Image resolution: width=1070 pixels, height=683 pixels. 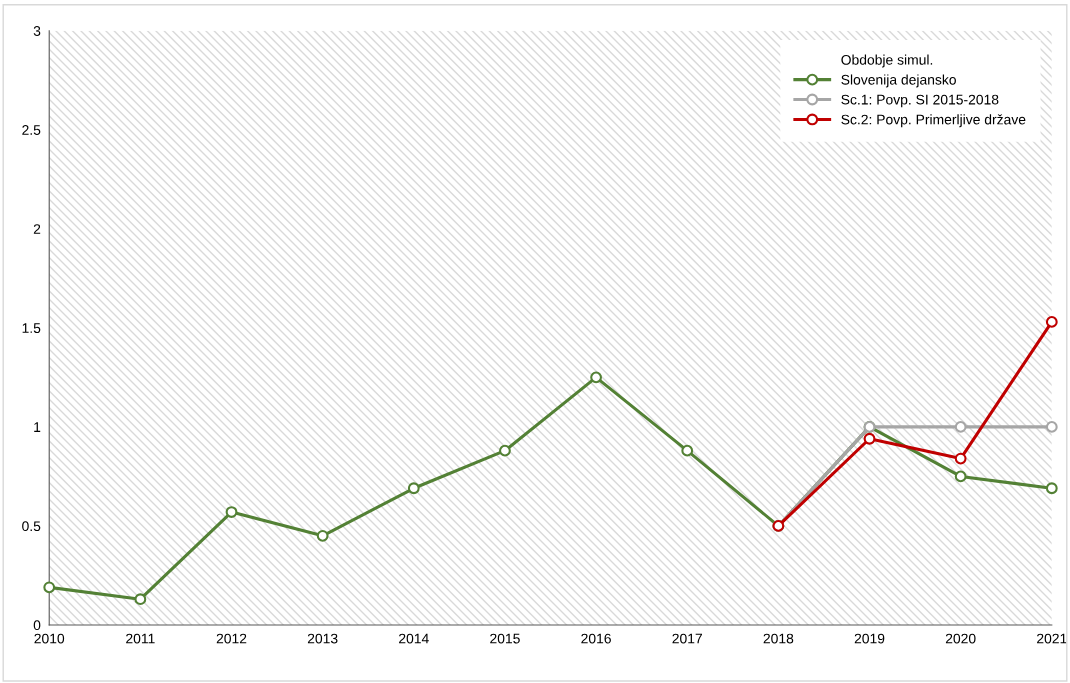 What do you see at coordinates (37, 31) in the screenshot?
I see `y-tick-label: 3` at bounding box center [37, 31].